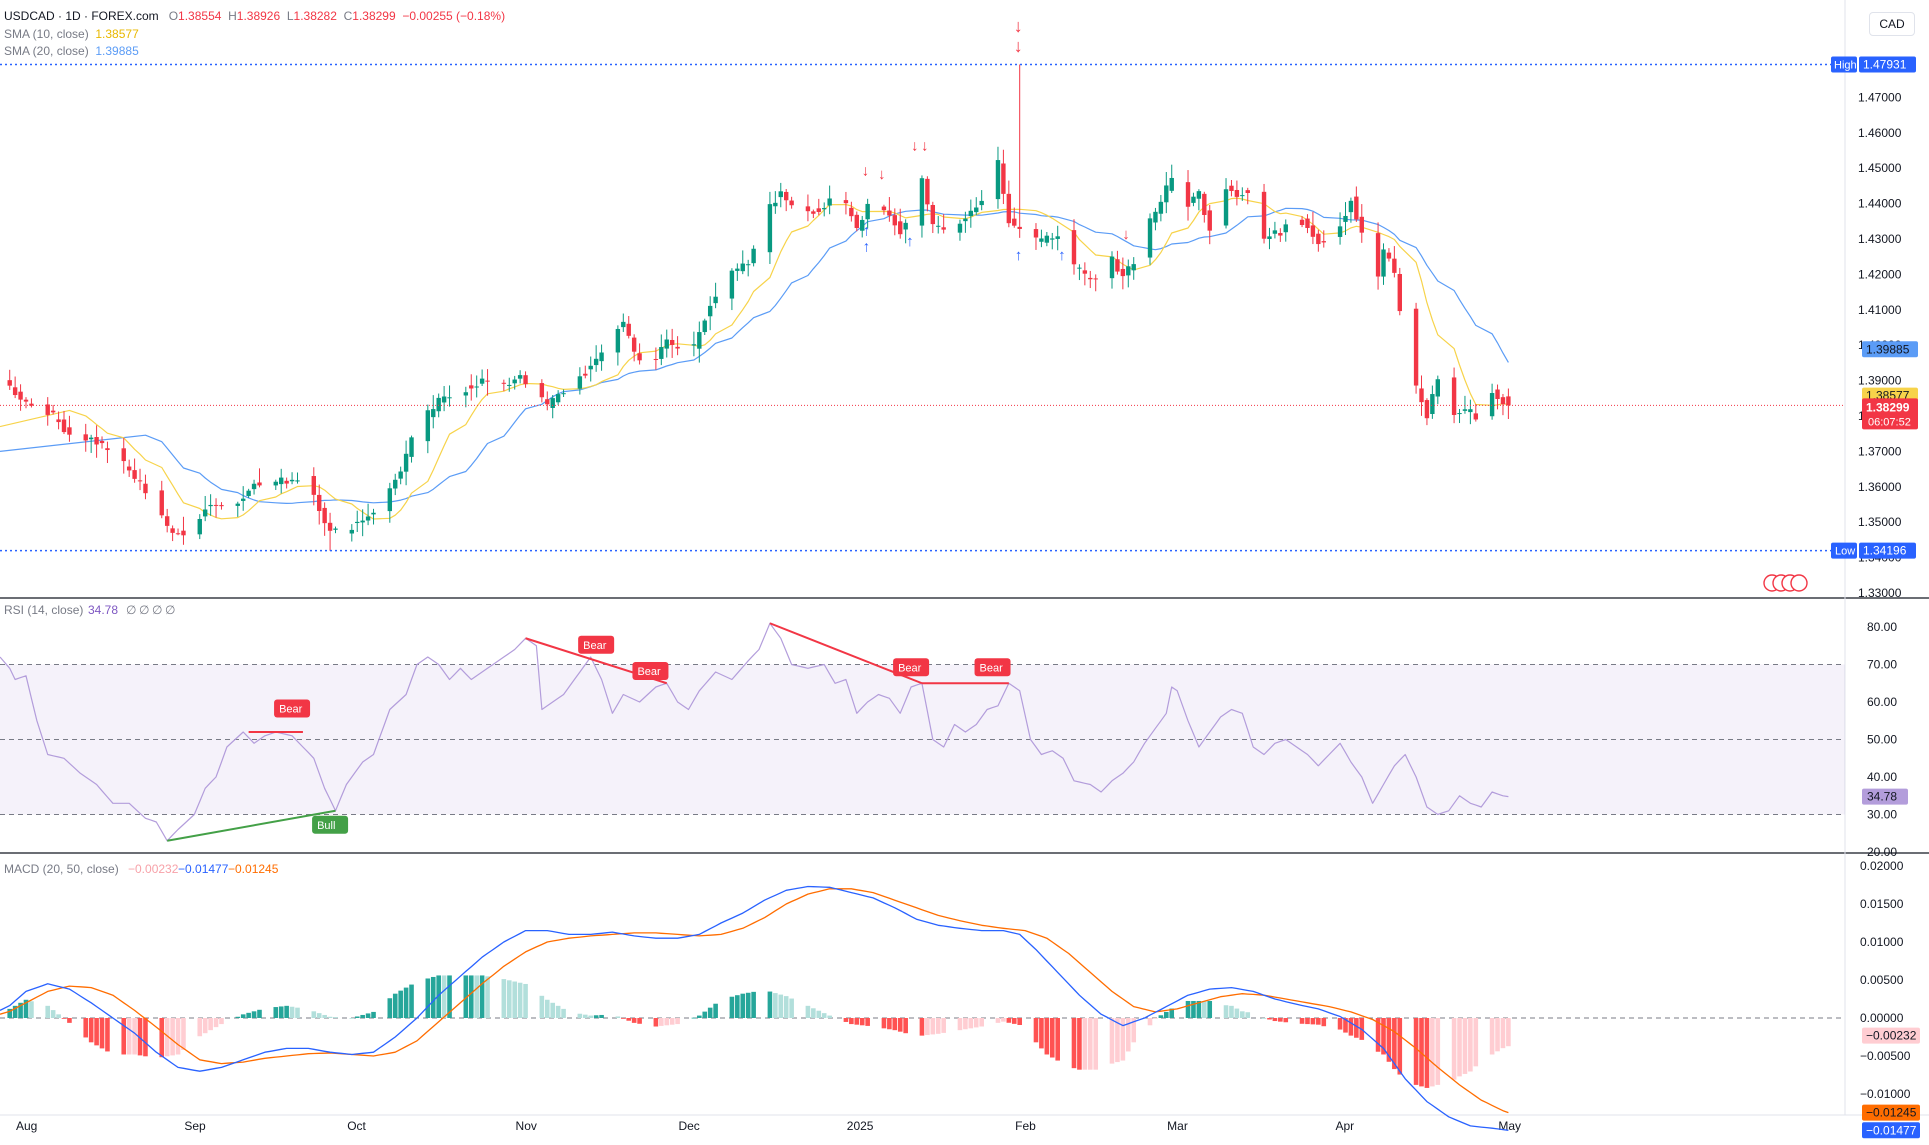  What do you see at coordinates (1880, 239) in the screenshot?
I see `price-axis-tick: 1.43000` at bounding box center [1880, 239].